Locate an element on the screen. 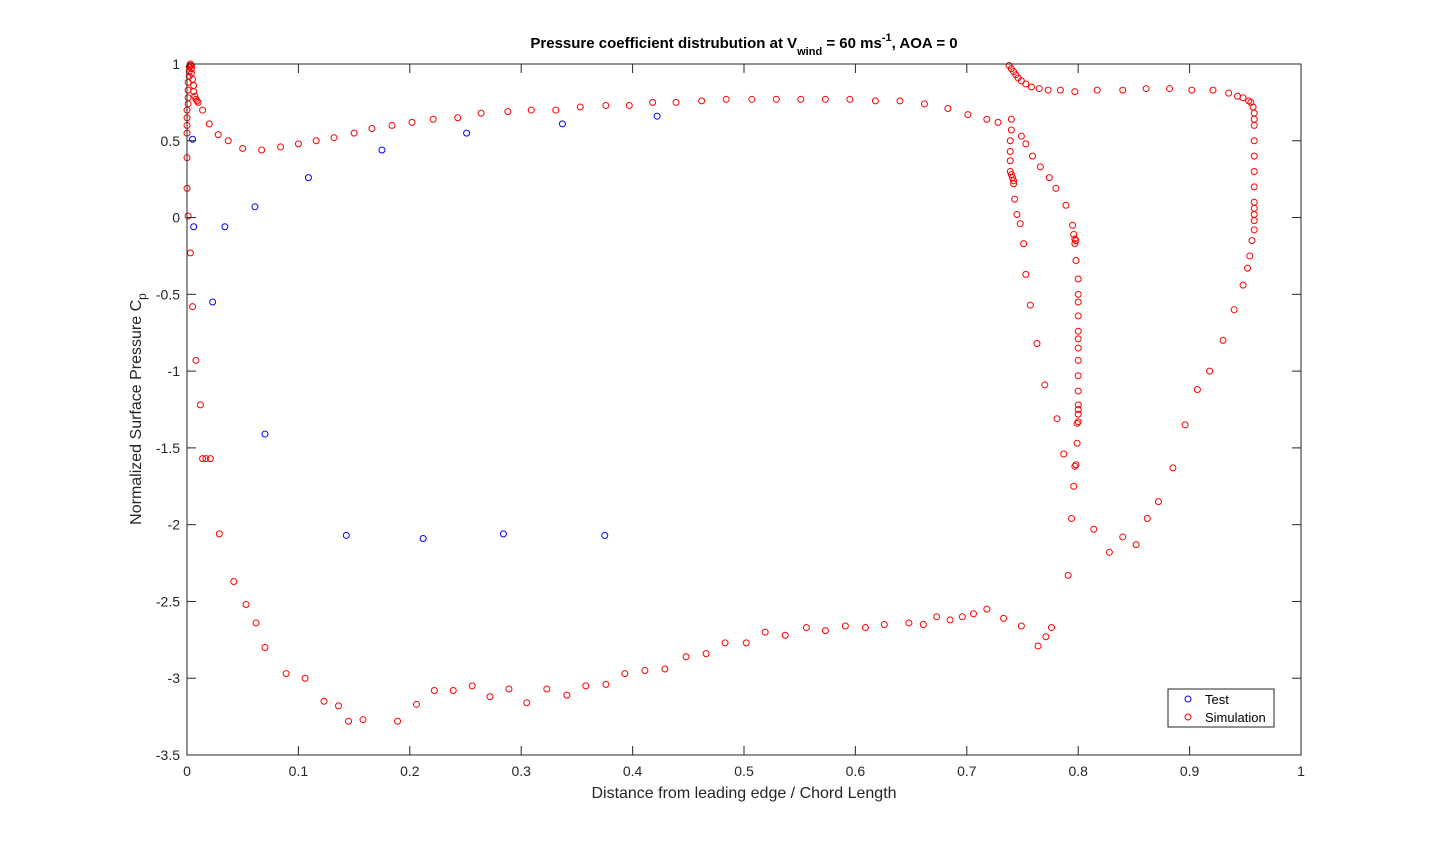 This screenshot has width=1440, height=849. x-tick-label-2: 0.2 is located at coordinates (410, 771).